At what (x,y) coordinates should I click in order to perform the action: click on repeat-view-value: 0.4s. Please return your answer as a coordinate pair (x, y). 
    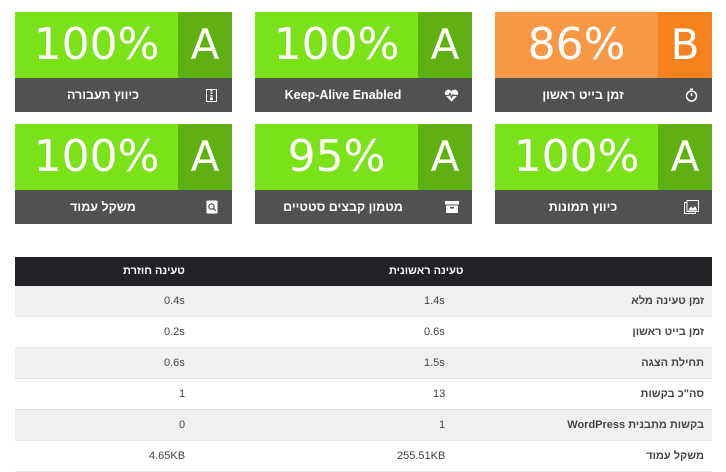
    Looking at the image, I should click on (174, 301).